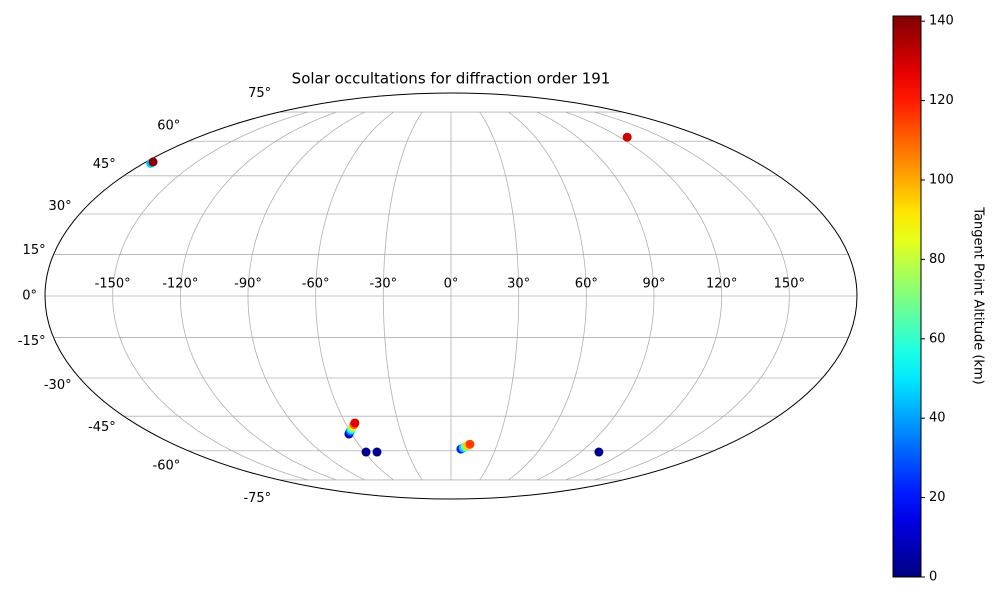  I want to click on colorbar-tick-label: 0, so click(933, 577).